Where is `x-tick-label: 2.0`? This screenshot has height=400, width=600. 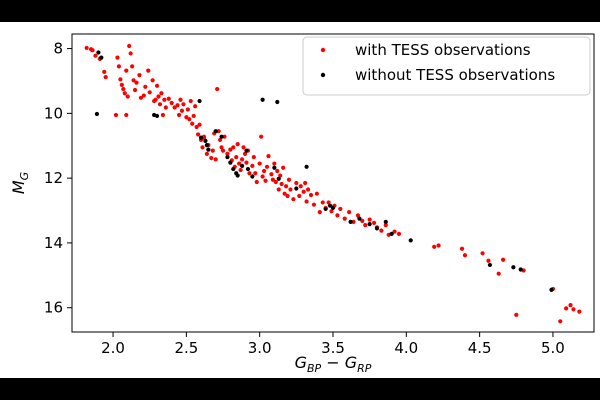 x-tick-label: 2.0 is located at coordinates (113, 348).